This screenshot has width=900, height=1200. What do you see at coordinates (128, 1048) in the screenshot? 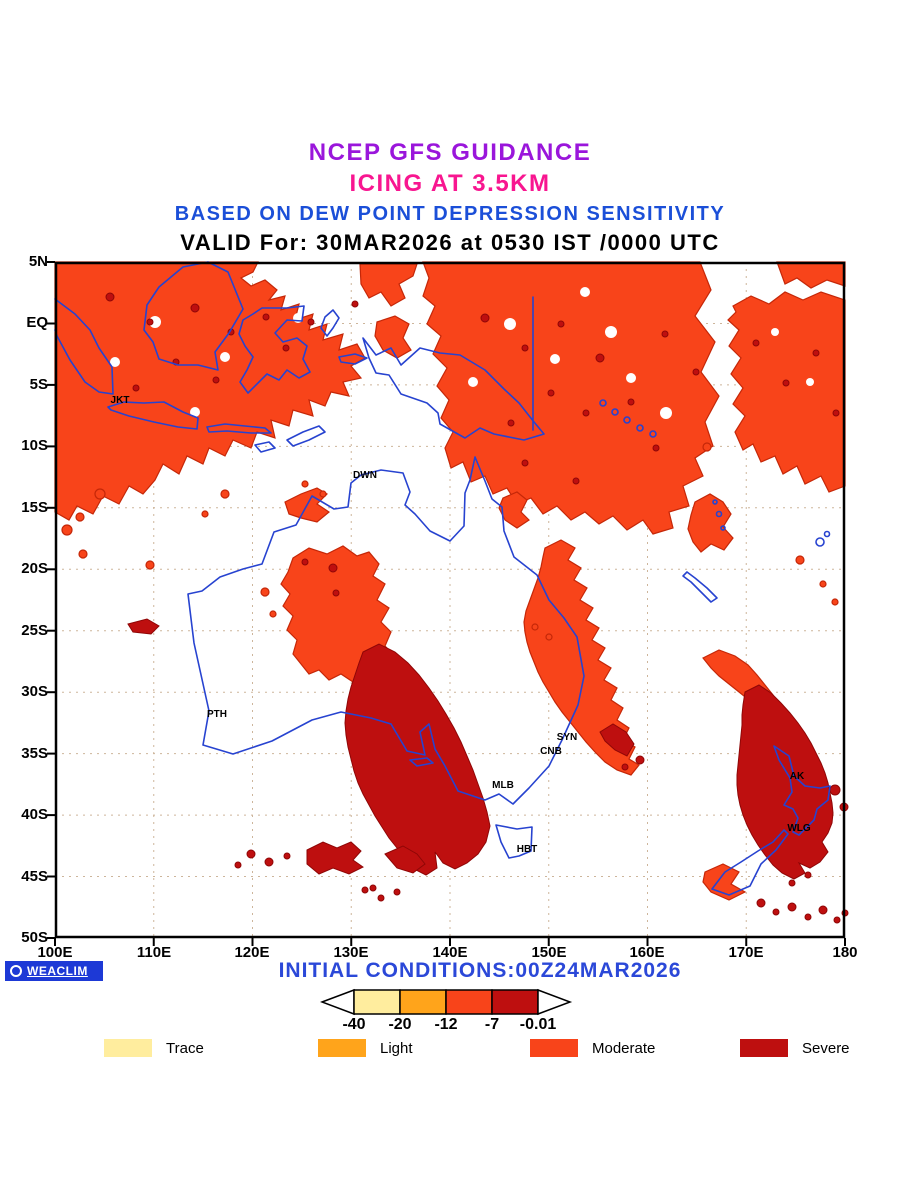
I see `legend-swatch-trace` at bounding box center [128, 1048].